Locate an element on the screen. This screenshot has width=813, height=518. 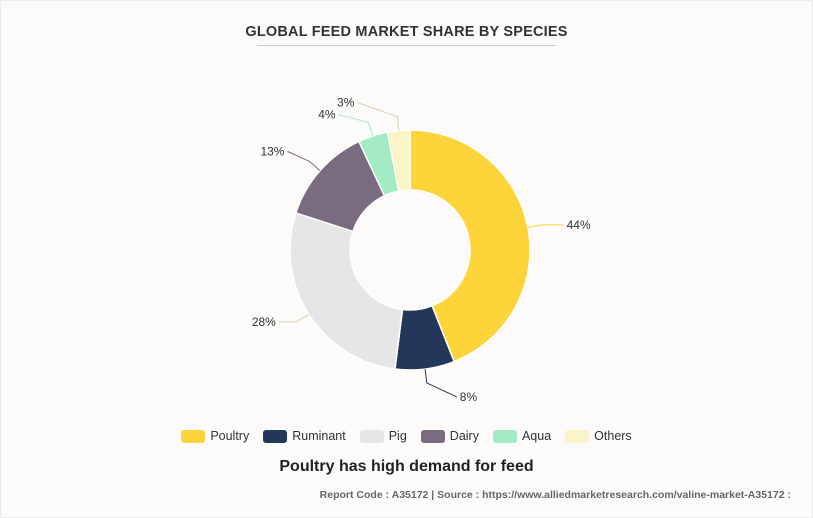
legend-label-dairy: Dairy is located at coordinates (464, 436).